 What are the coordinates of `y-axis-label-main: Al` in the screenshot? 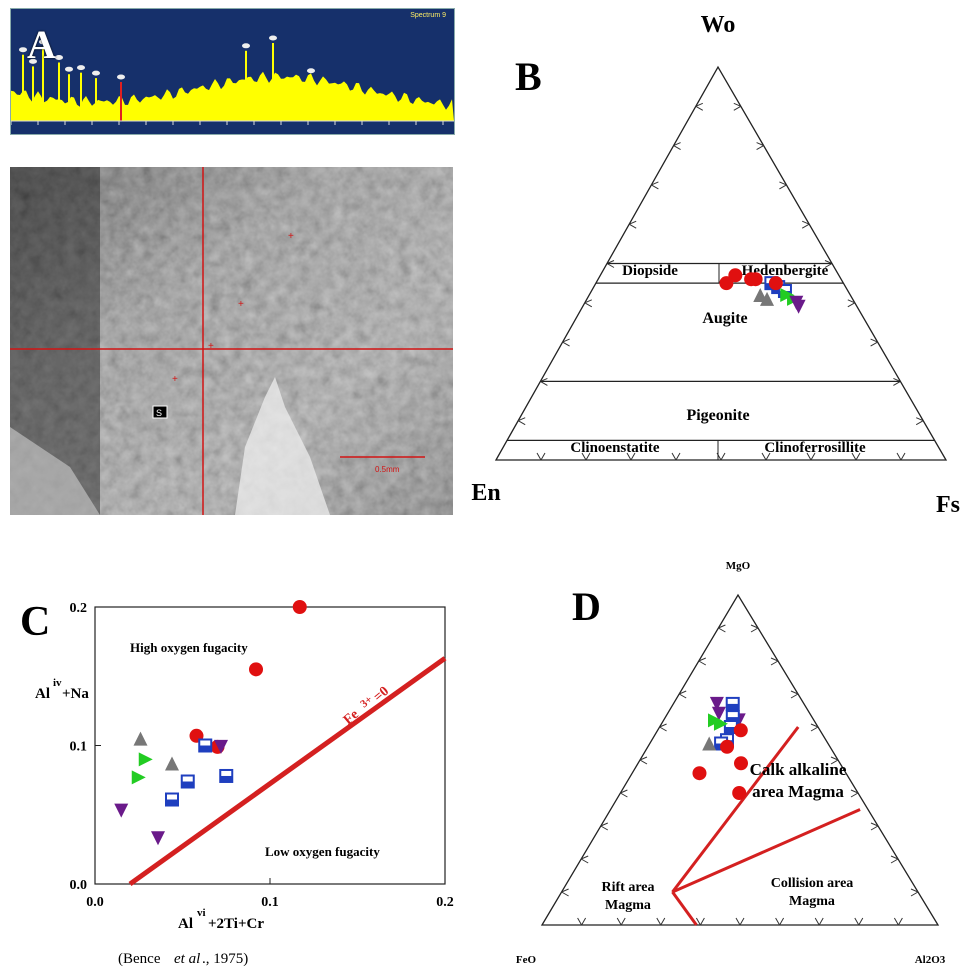 It's located at (42, 694).